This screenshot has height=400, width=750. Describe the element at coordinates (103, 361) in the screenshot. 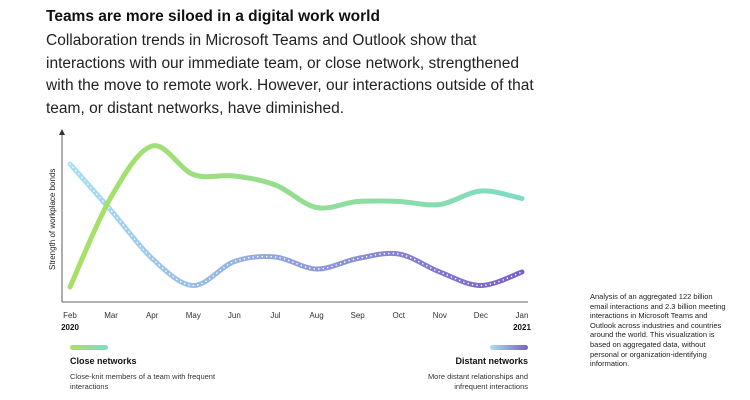

I see `legend-close-title: Close networks` at that location.